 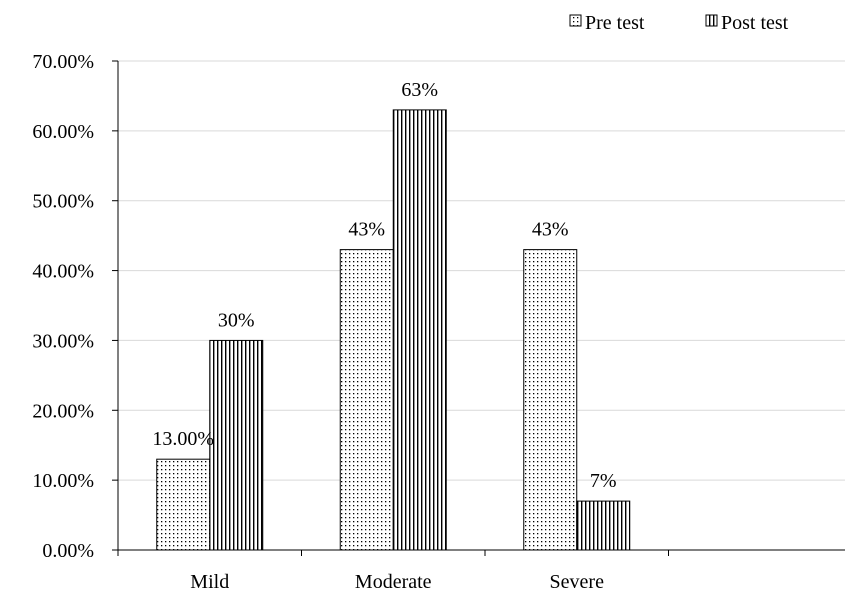 What do you see at coordinates (68, 551) in the screenshot?
I see `y-tick-label: 0.00%` at bounding box center [68, 551].